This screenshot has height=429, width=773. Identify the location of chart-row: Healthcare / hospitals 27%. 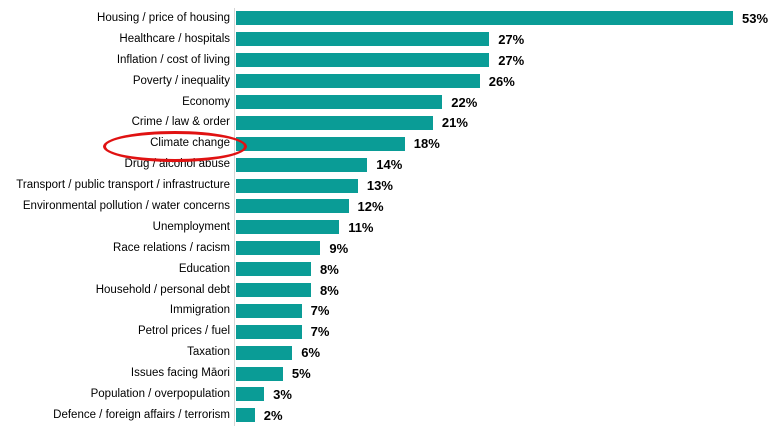
(386, 39).